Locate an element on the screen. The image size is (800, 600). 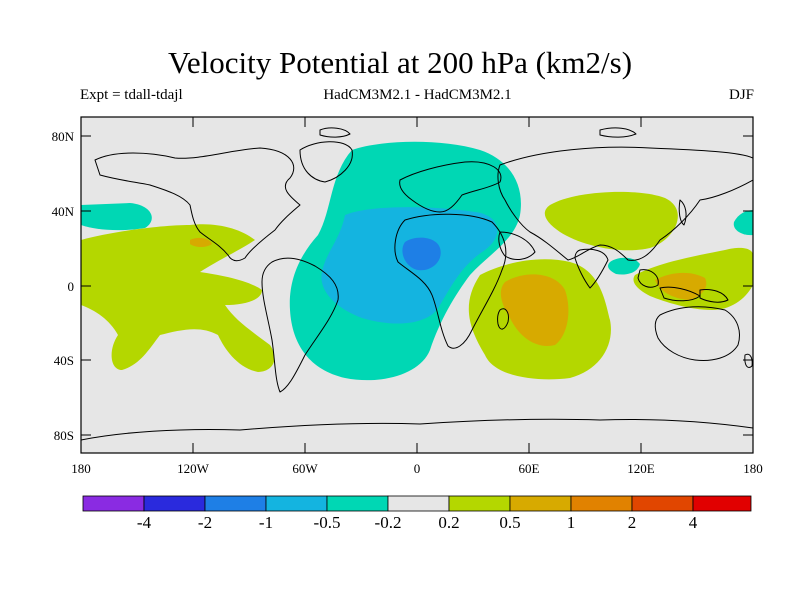
contour-epacific-pos1 is located at coordinates (201, 242).